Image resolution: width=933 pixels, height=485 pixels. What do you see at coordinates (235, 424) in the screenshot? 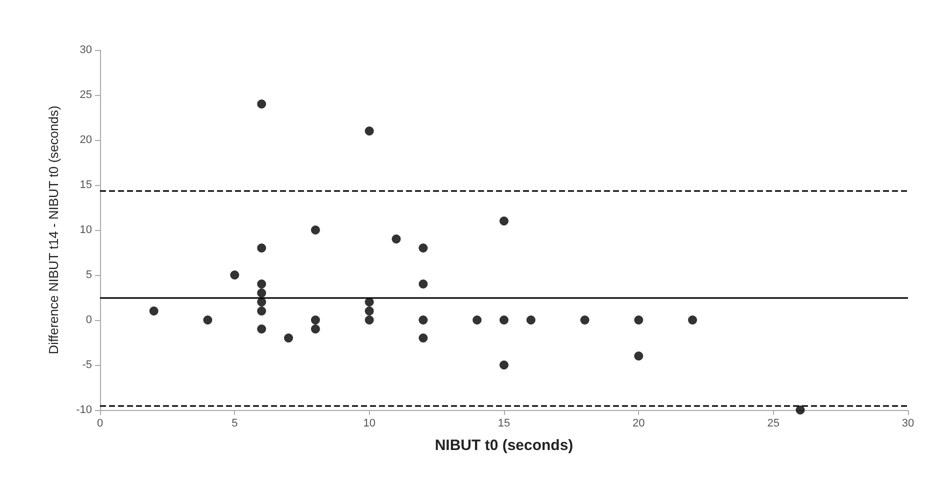
I see `x-tick-label: 5` at bounding box center [235, 424].